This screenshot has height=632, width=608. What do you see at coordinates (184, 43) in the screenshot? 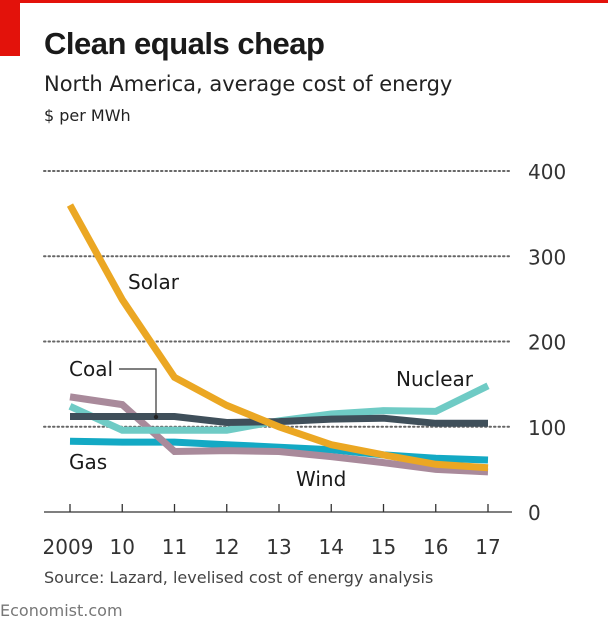
I see `chart-title: Clean equals cheap` at bounding box center [184, 43].